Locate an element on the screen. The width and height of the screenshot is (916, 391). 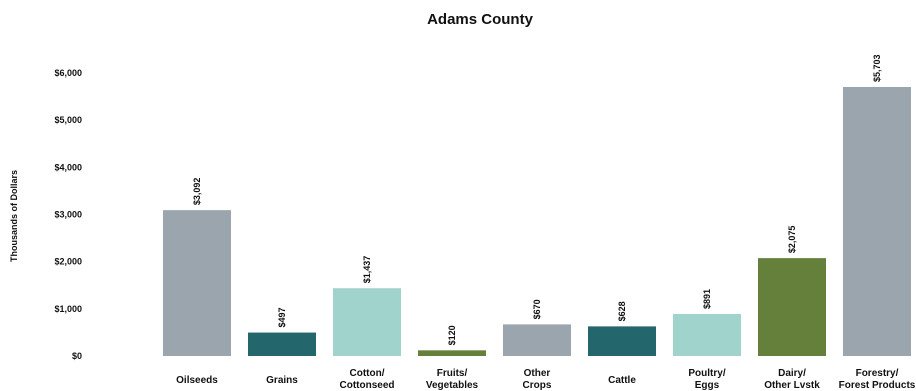
y-tick-label: $0 is located at coordinates (77, 356).